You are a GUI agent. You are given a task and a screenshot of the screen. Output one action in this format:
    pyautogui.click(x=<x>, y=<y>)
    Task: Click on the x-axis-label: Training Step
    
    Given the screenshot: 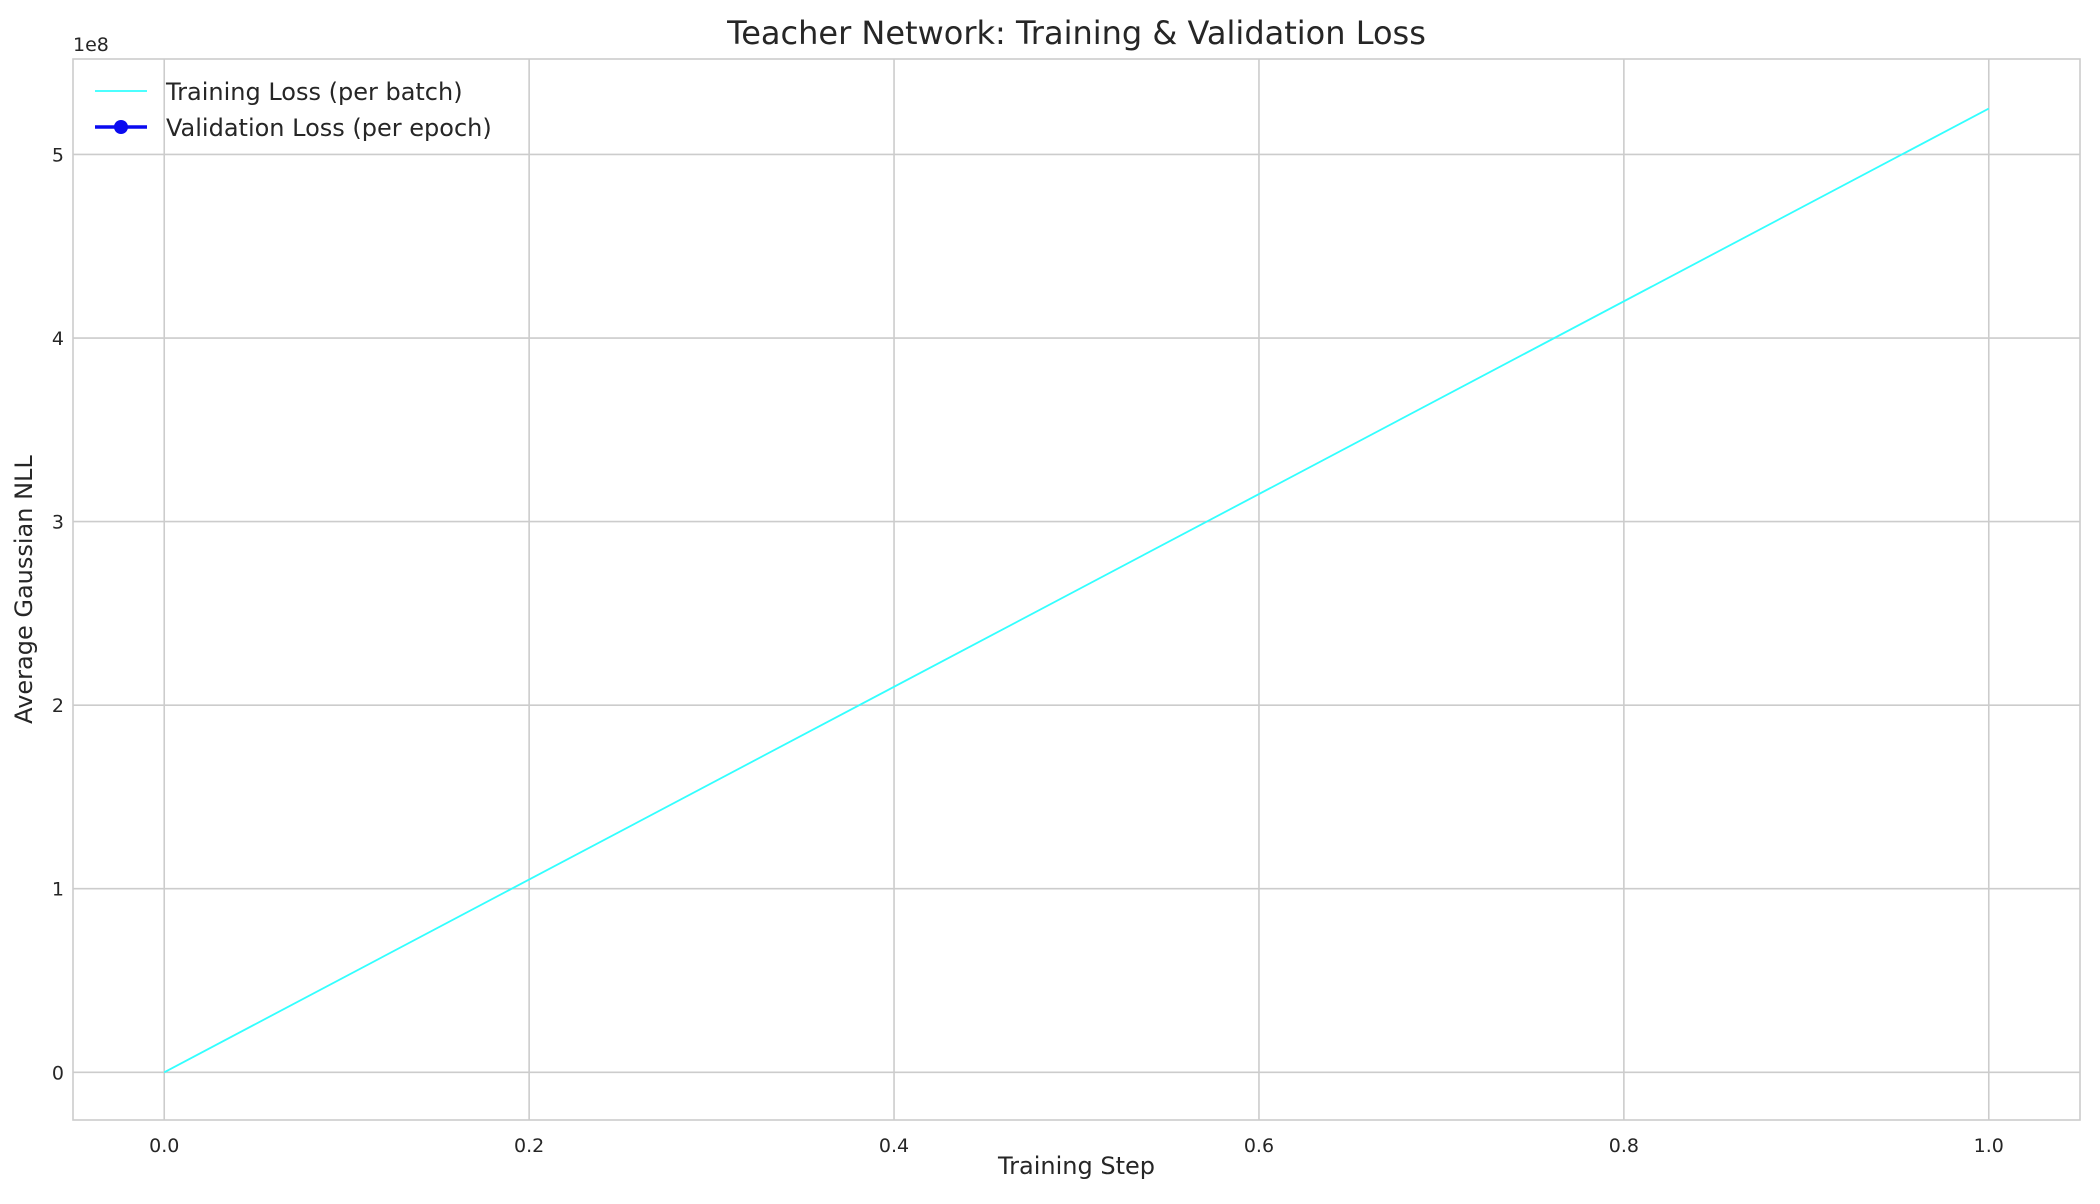 What is the action you would take?
    pyautogui.click(x=1076, y=1166)
    